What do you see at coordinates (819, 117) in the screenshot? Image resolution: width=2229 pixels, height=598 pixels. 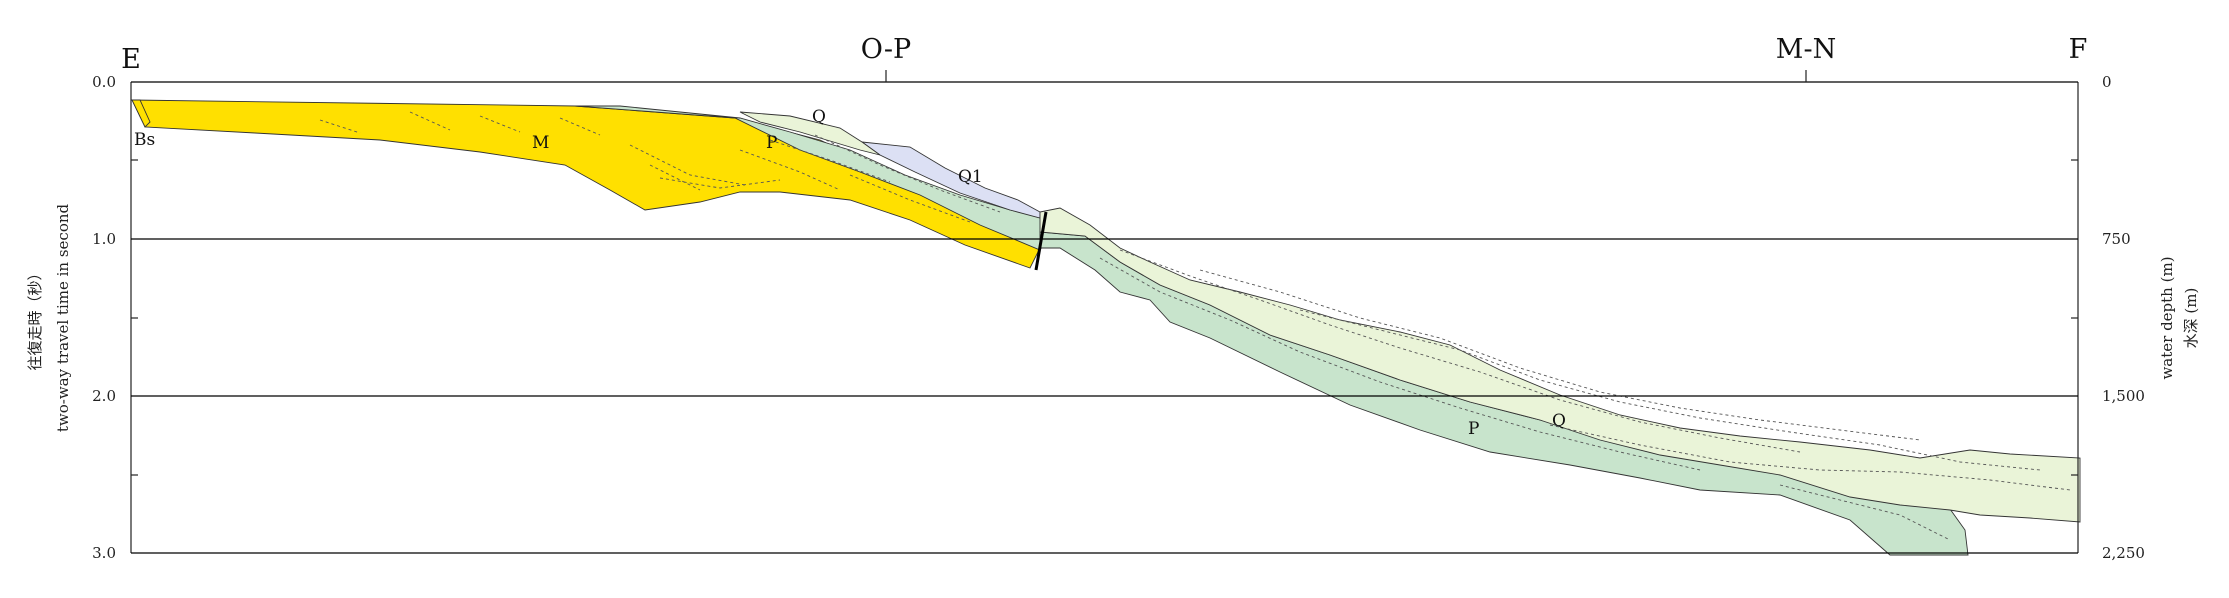 I see `unit-label-q-upper: Q` at bounding box center [819, 117].